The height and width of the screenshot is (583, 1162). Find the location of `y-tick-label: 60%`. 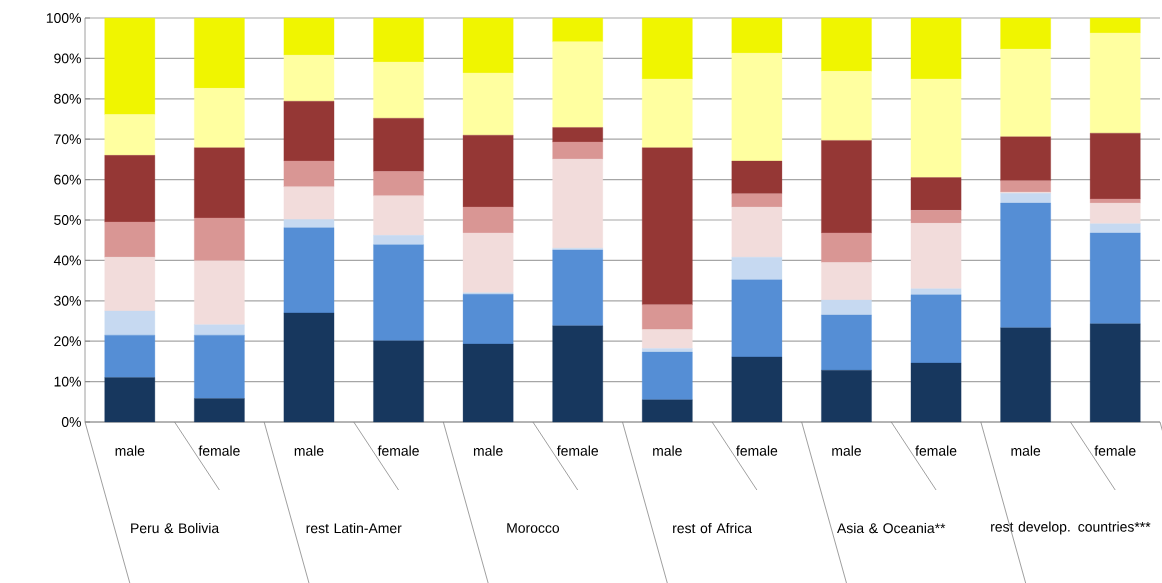

y-tick-label: 60% is located at coordinates (67, 179).